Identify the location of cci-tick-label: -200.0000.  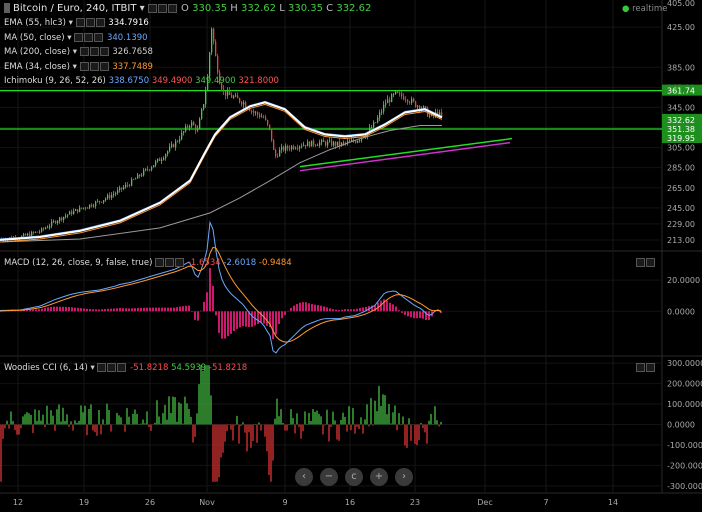
(684, 465).